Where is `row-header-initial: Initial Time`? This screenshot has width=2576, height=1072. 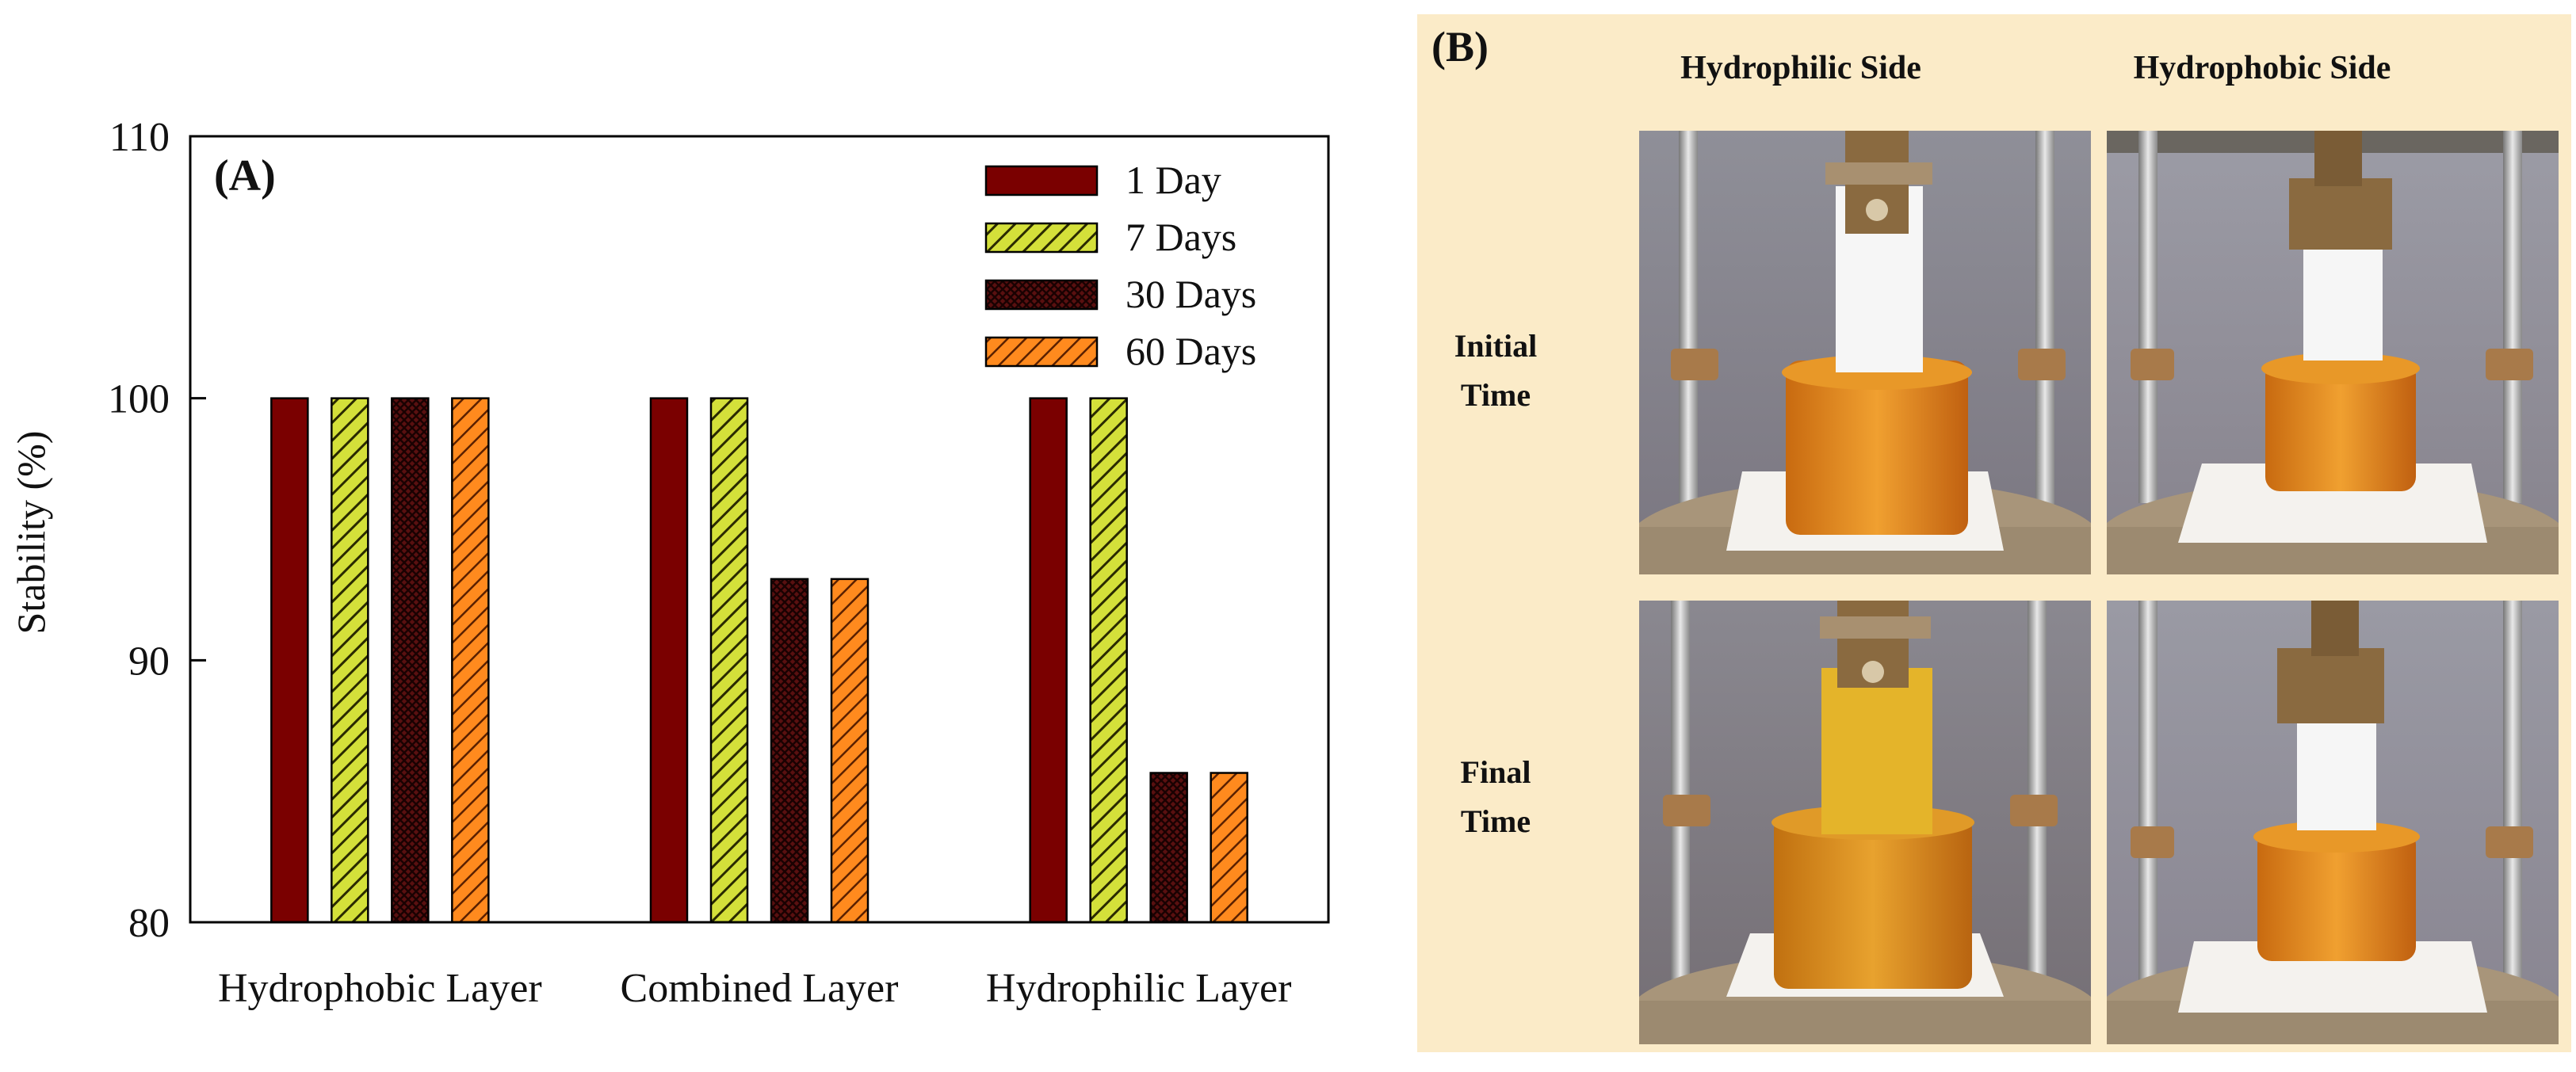
row-header-initial: Initial Time is located at coordinates (1496, 370).